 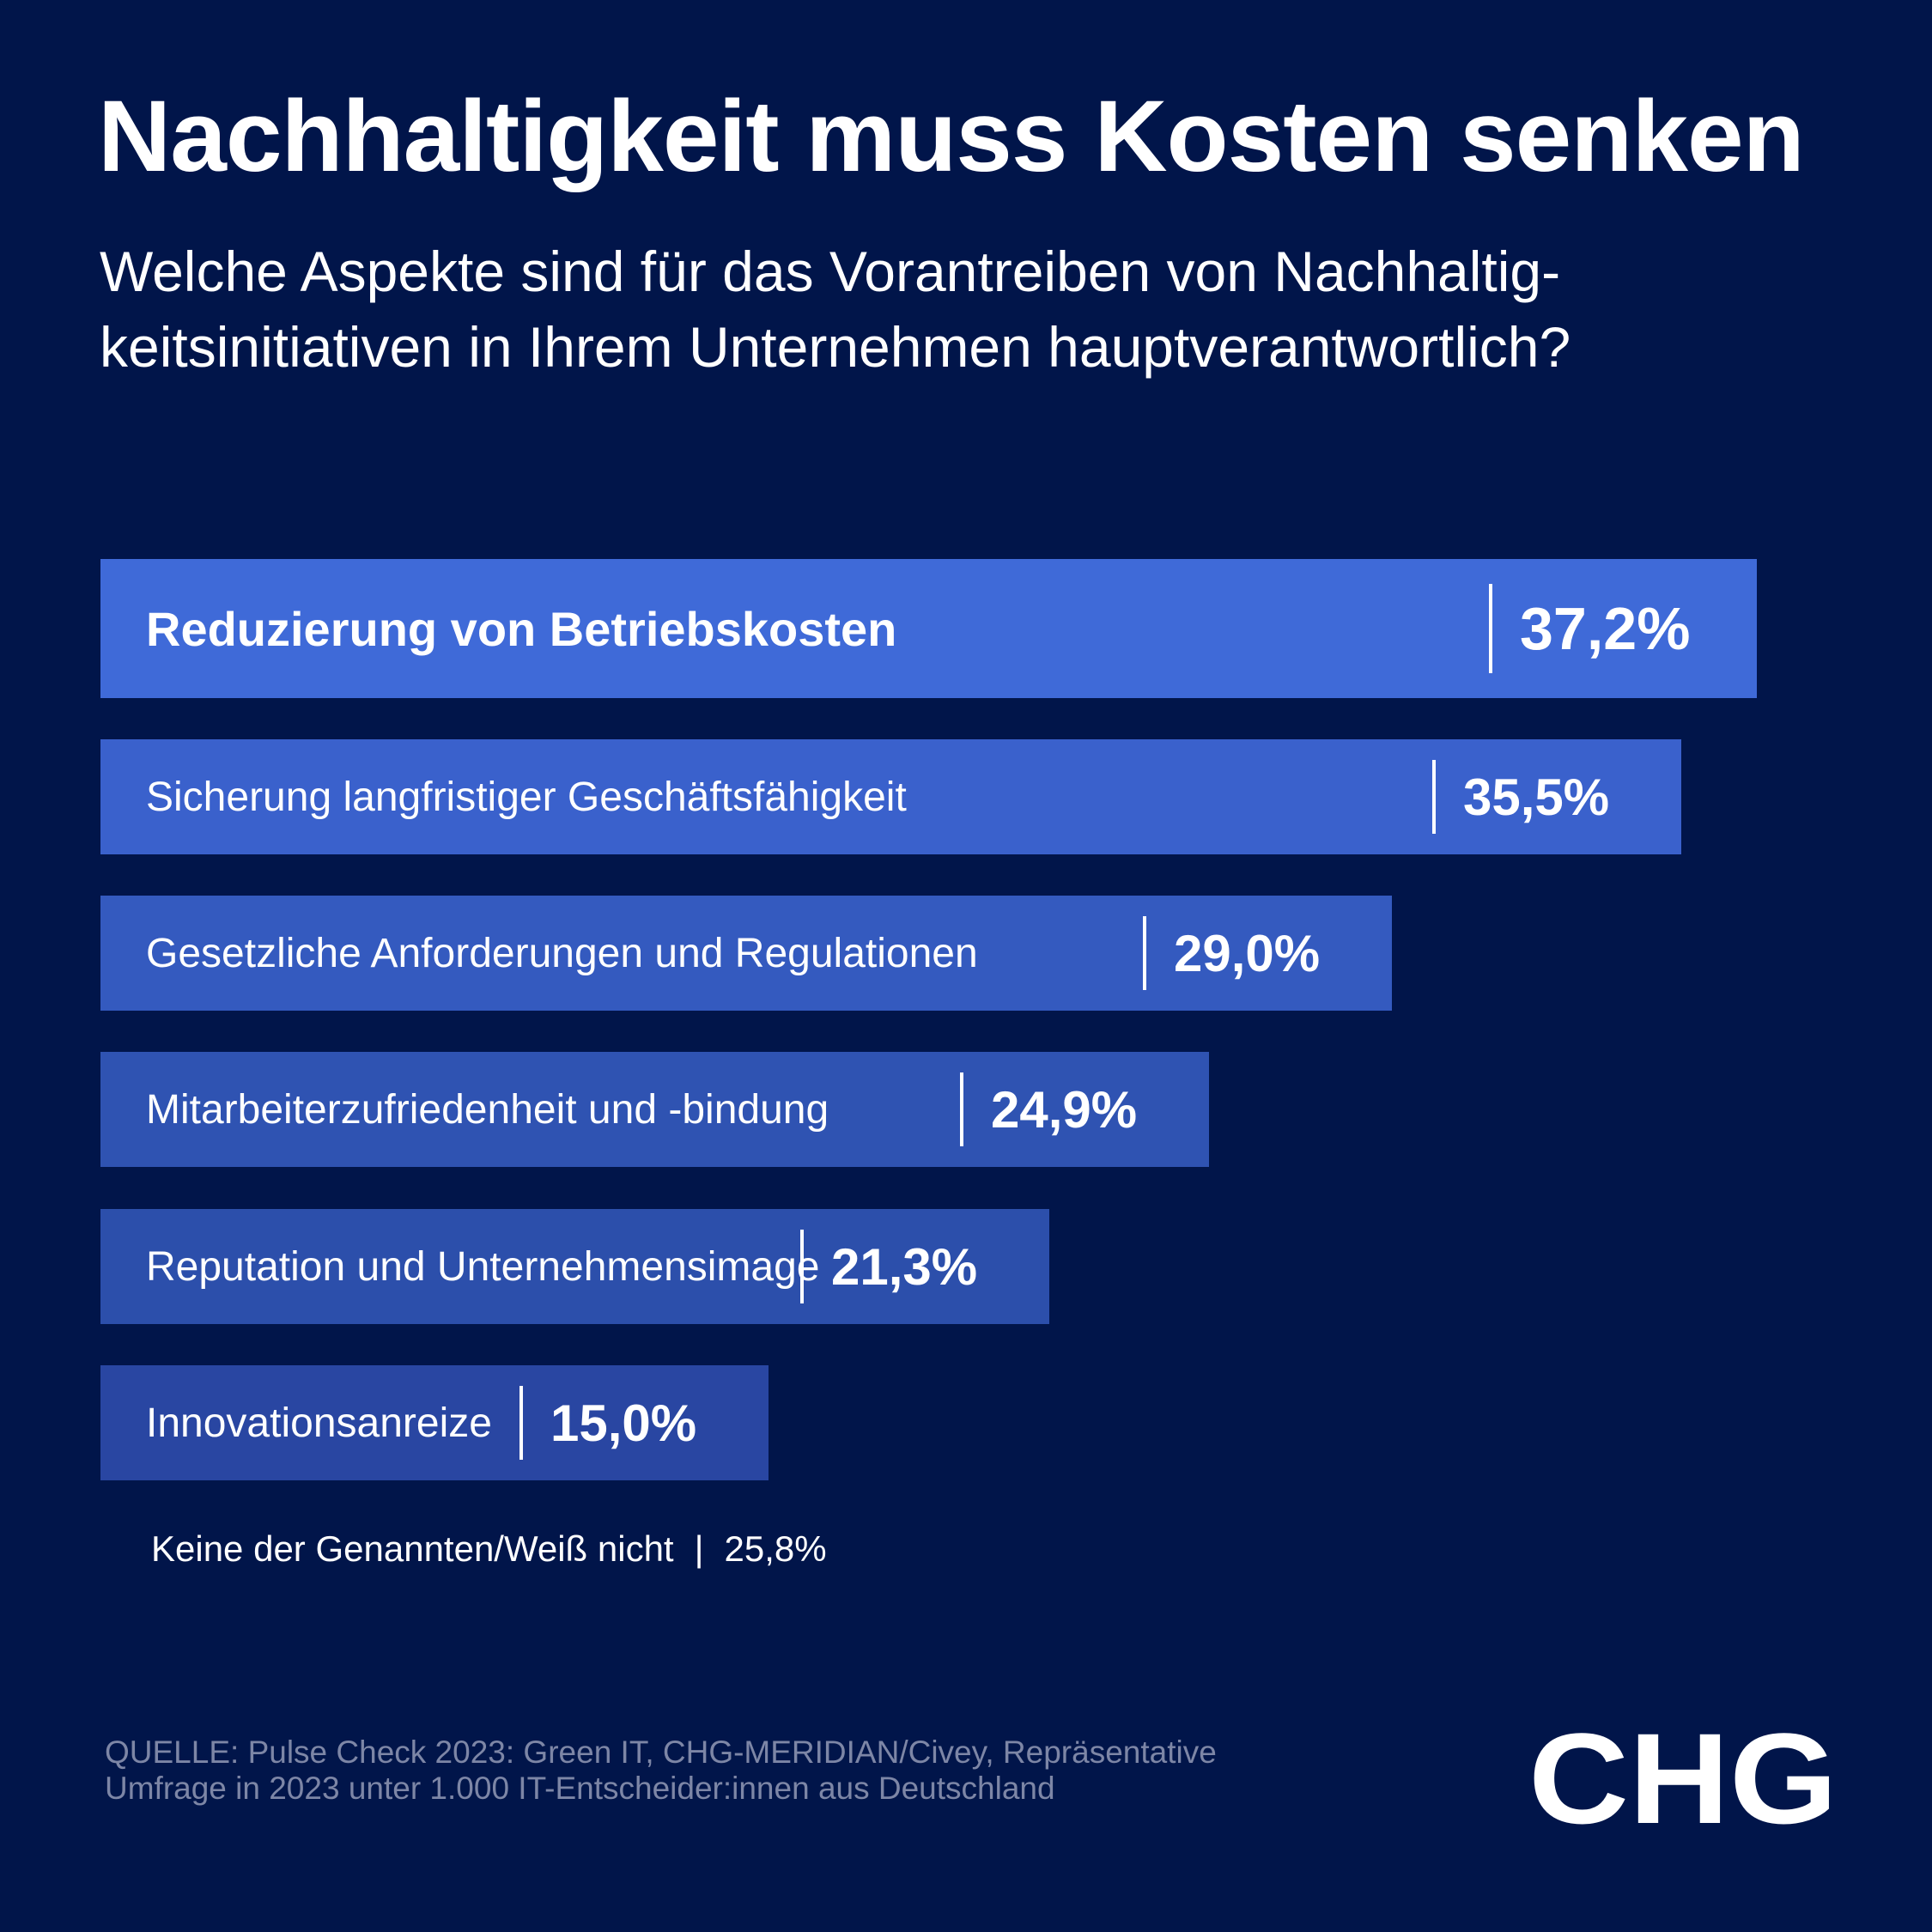 What do you see at coordinates (929, 629) in the screenshot?
I see `bar: Reduzierung von Betriebskosten 37,2%` at bounding box center [929, 629].